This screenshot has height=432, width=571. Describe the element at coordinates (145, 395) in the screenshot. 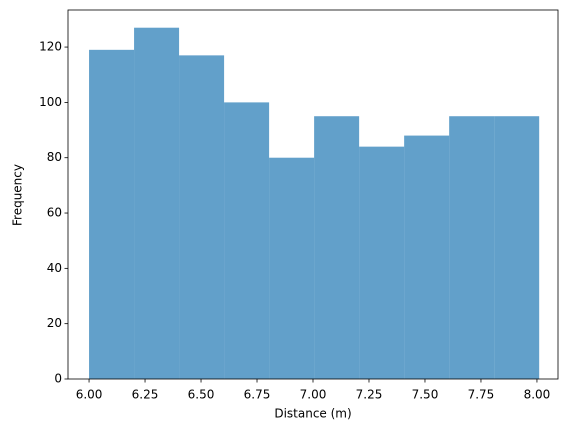

I see `x-tick-label: 6.25` at that location.